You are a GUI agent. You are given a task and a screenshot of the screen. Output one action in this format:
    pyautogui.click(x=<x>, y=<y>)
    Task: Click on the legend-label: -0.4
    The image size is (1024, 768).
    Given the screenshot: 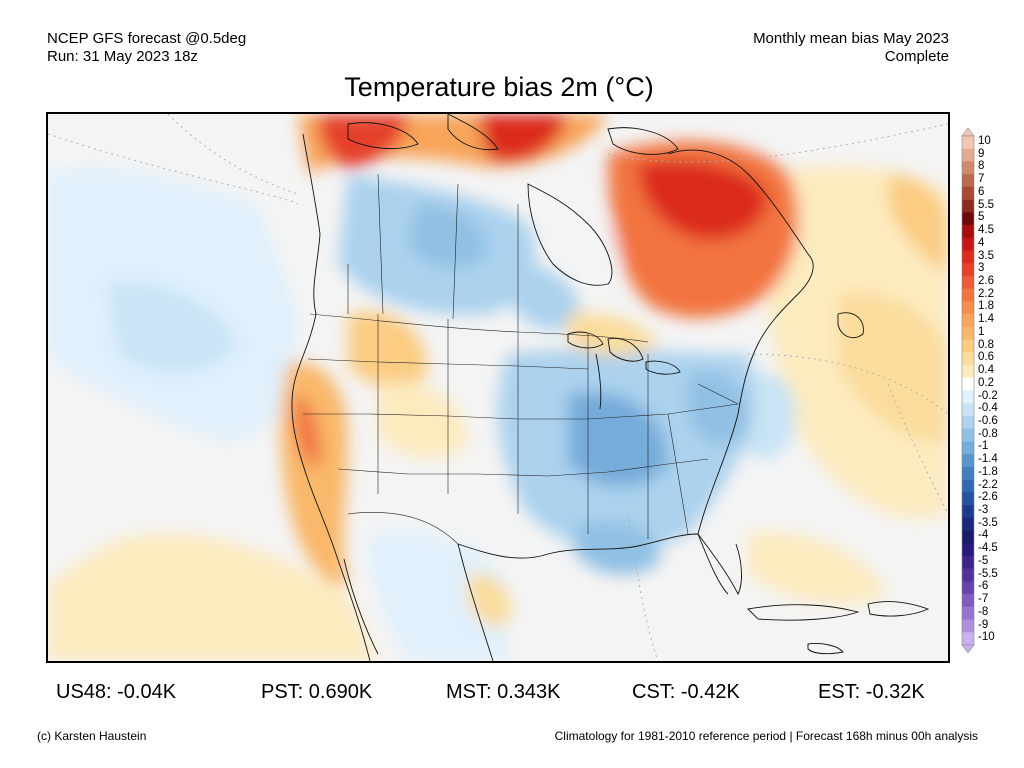 What is the action you would take?
    pyautogui.click(x=988, y=408)
    